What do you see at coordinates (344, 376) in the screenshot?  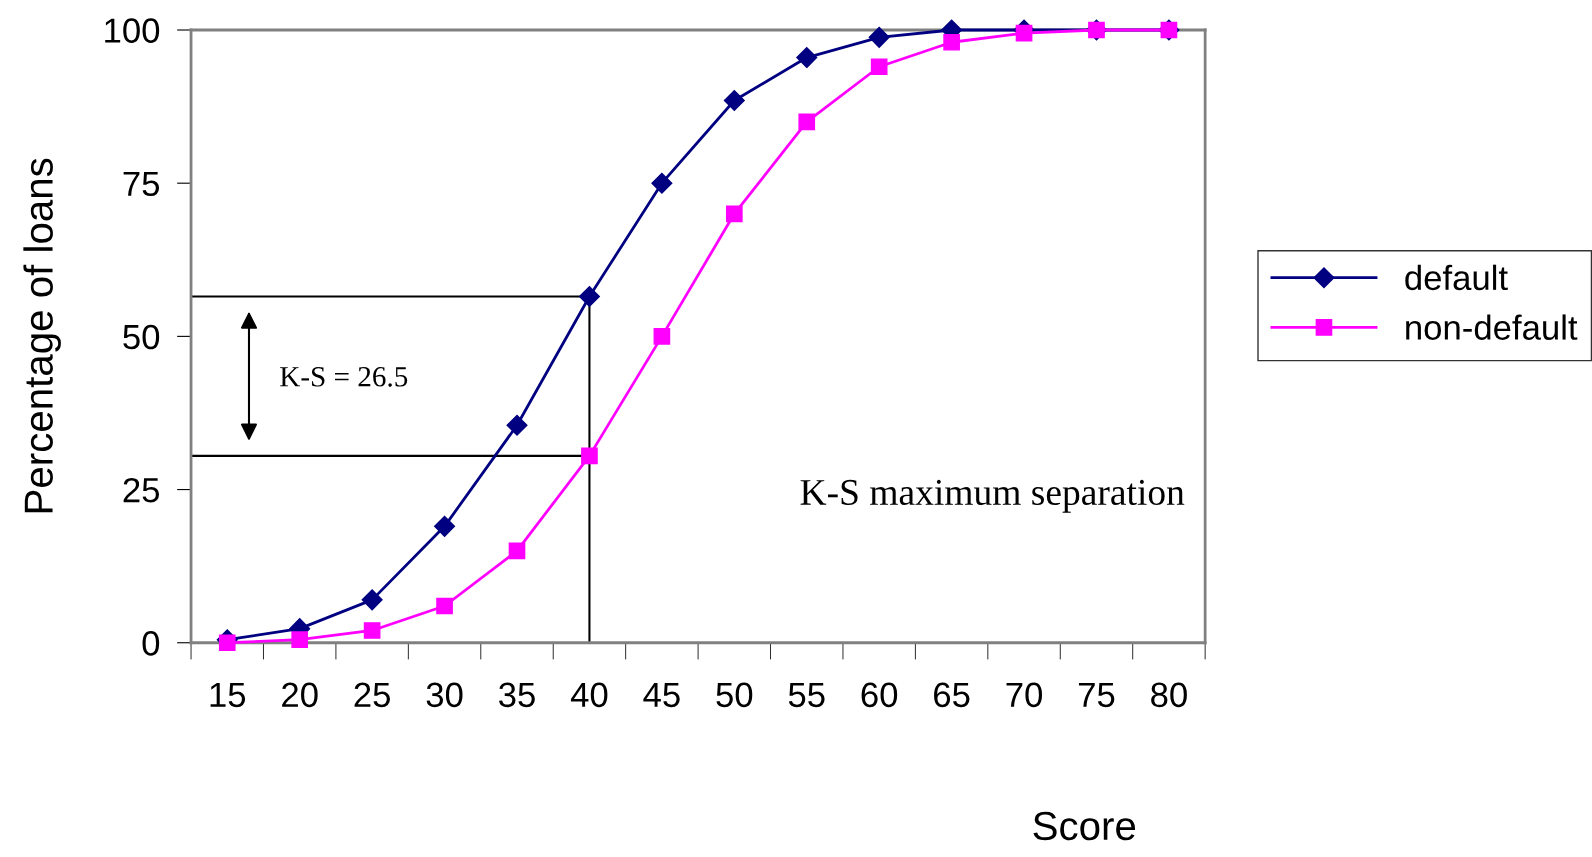 I see `annotation: K-S = 26.5` at bounding box center [344, 376].